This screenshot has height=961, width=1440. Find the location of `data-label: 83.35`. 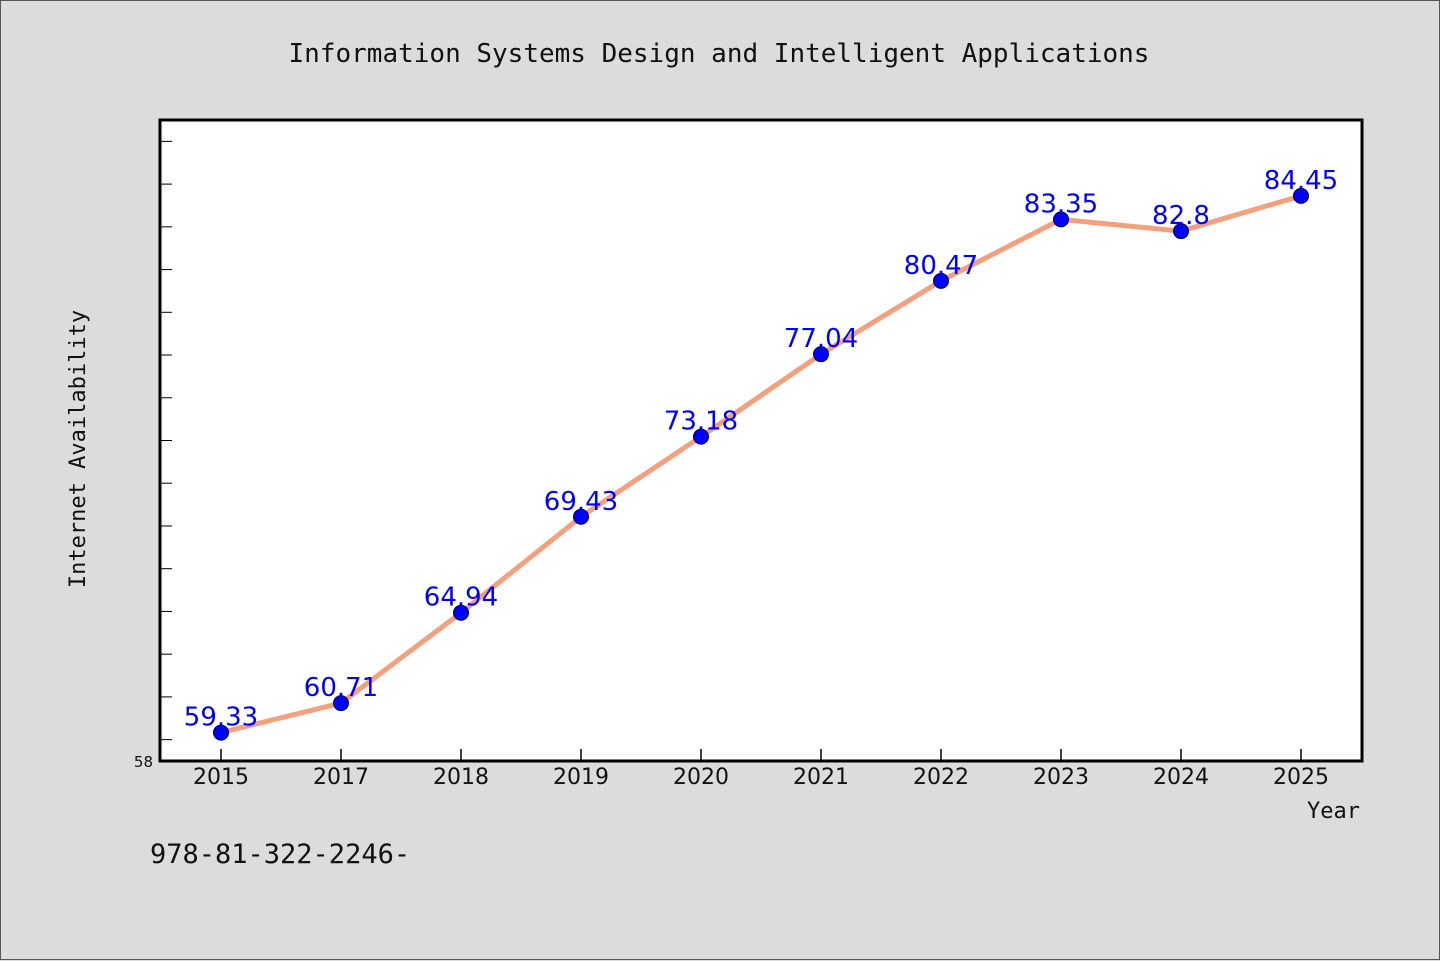

data-label: 83.35 is located at coordinates (1061, 204).